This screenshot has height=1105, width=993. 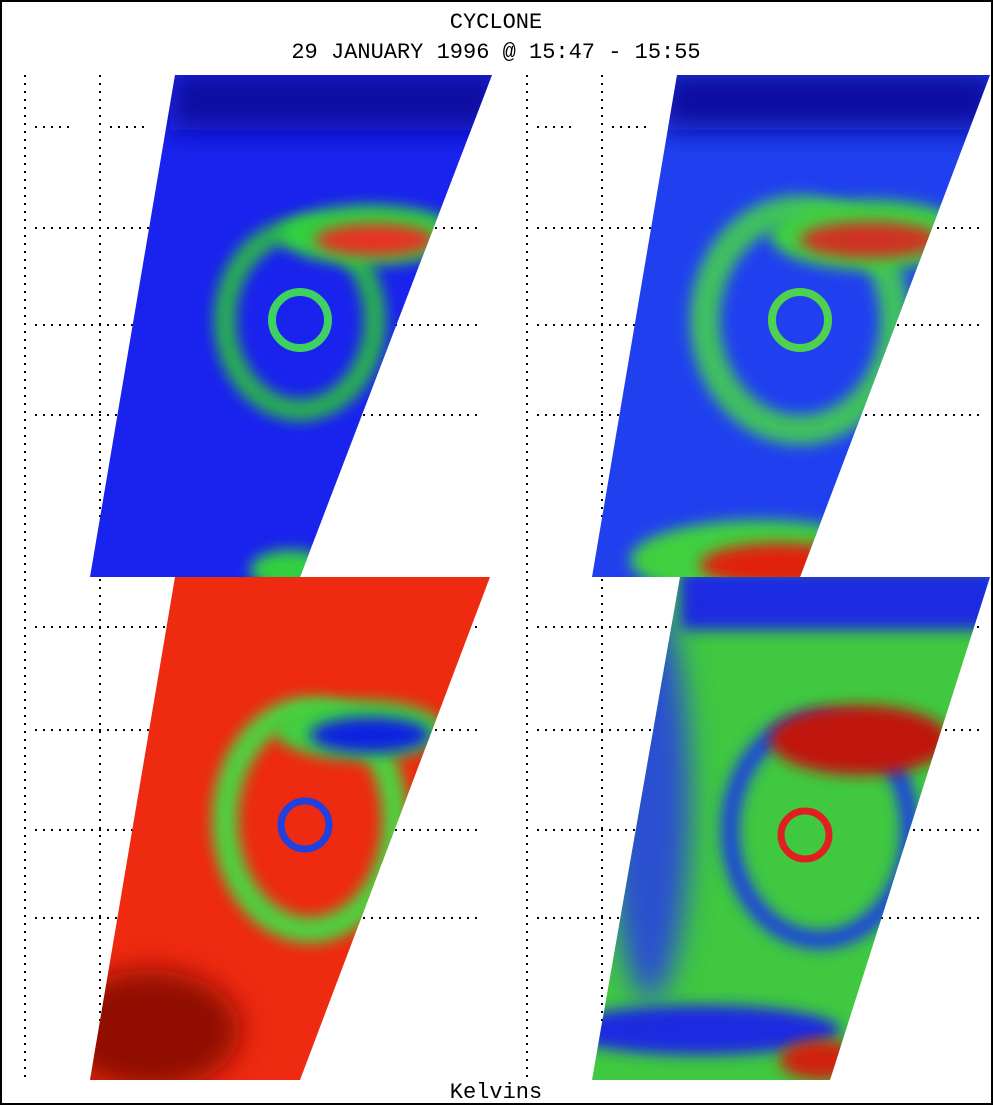 I want to click on title: CYCLONE, so click(x=496, y=22).